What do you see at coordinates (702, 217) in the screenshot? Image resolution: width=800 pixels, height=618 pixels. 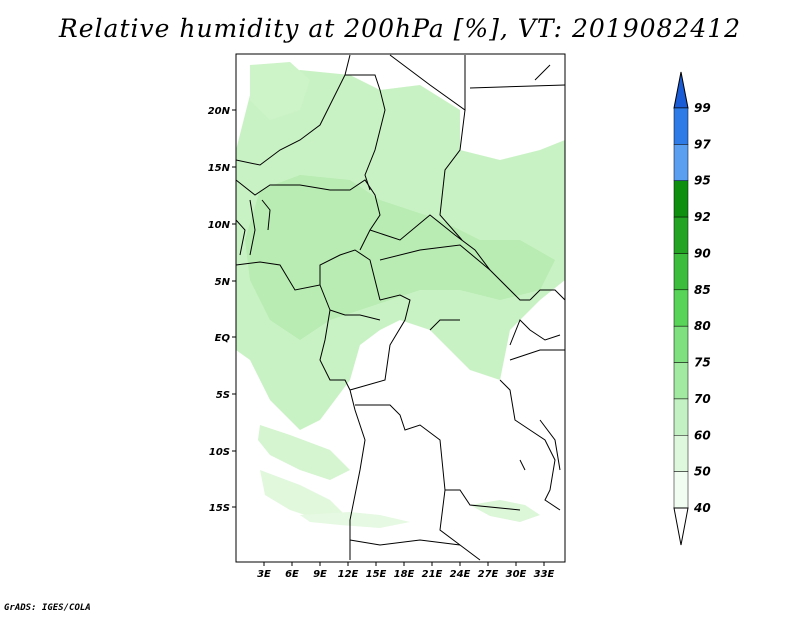 I see `colorbar-label: 92` at bounding box center [702, 217].